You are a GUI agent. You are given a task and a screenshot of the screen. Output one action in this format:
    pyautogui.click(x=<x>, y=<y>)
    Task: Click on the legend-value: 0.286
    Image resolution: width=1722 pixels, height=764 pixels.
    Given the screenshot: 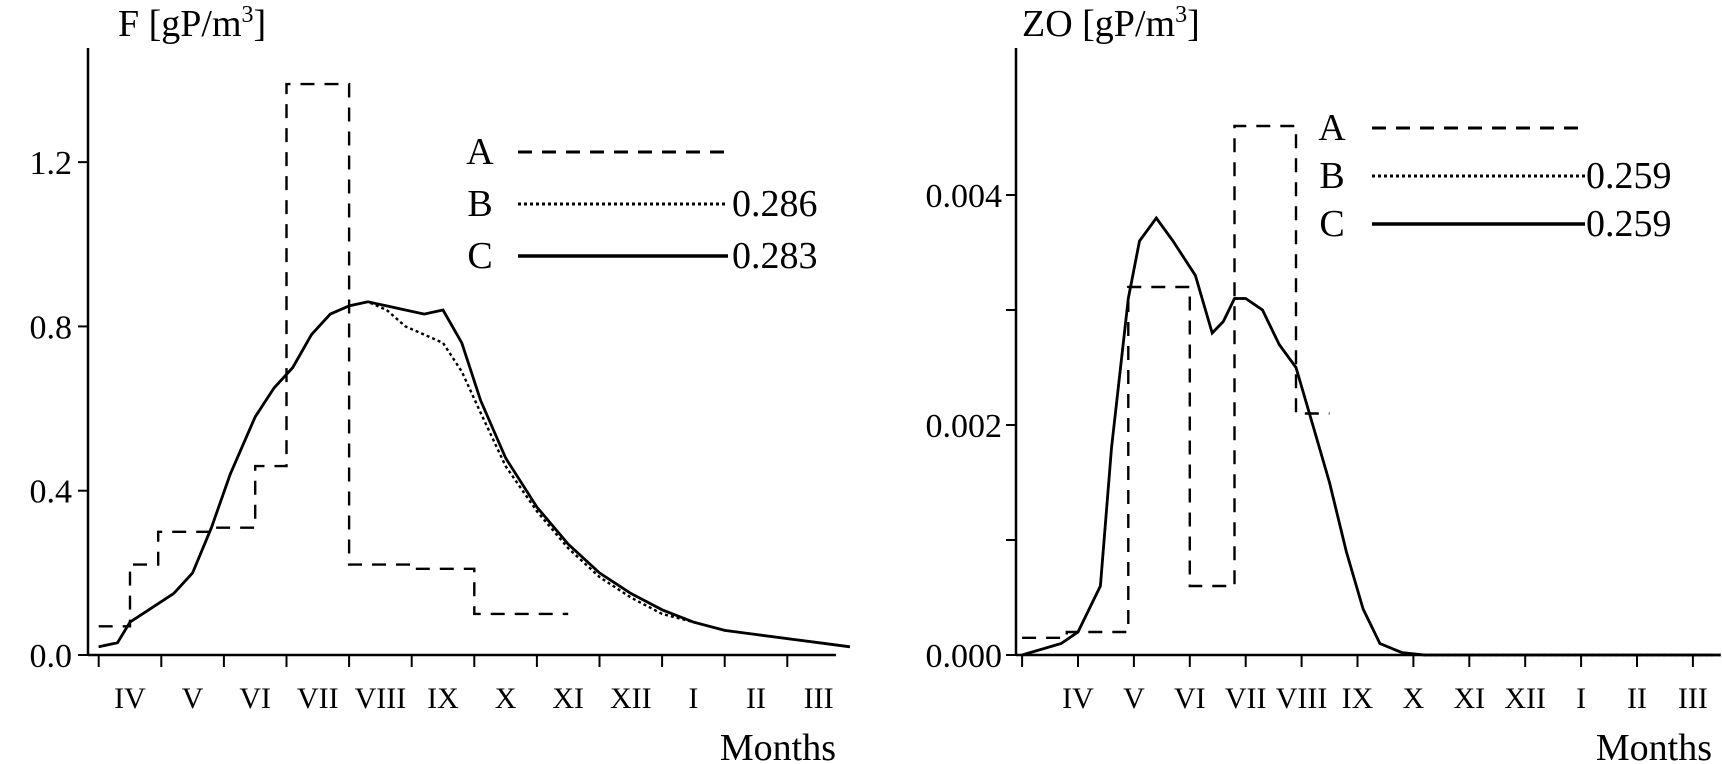 What is the action you would take?
    pyautogui.click(x=775, y=204)
    